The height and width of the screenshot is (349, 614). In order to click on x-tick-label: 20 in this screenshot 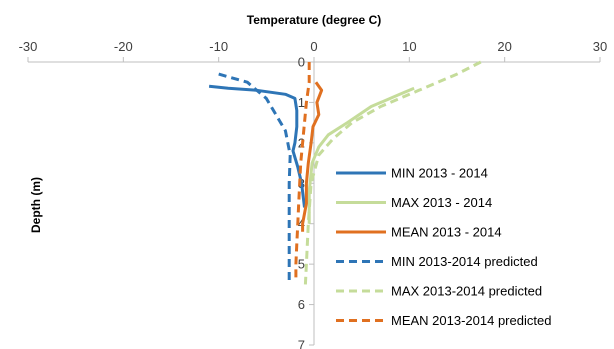, I will do `click(504, 46)`.